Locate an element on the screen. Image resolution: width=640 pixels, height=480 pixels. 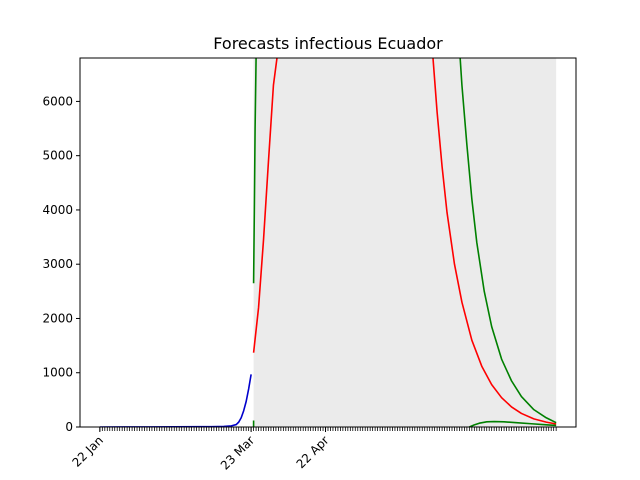
x-axis: 22 Jan 23 Mar 22 Apr is located at coordinates (313, 450).